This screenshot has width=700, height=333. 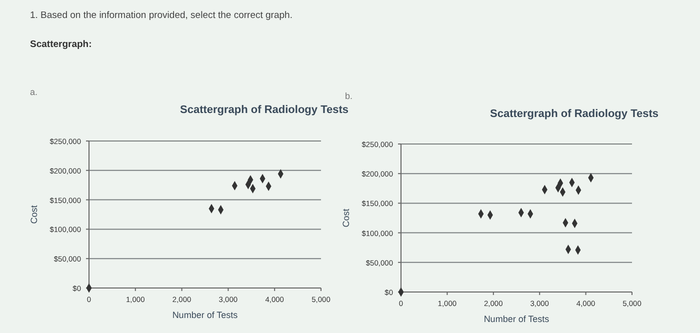 What do you see at coordinates (34, 92) in the screenshot?
I see `text: a.` at bounding box center [34, 92].